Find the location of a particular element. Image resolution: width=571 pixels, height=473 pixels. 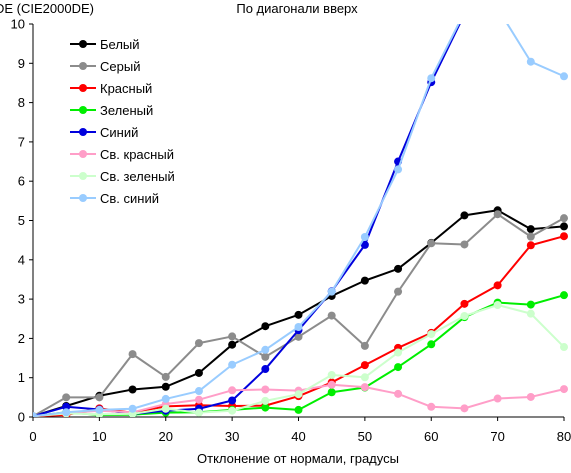

y-tick-label: 7 is located at coordinates (21, 141).